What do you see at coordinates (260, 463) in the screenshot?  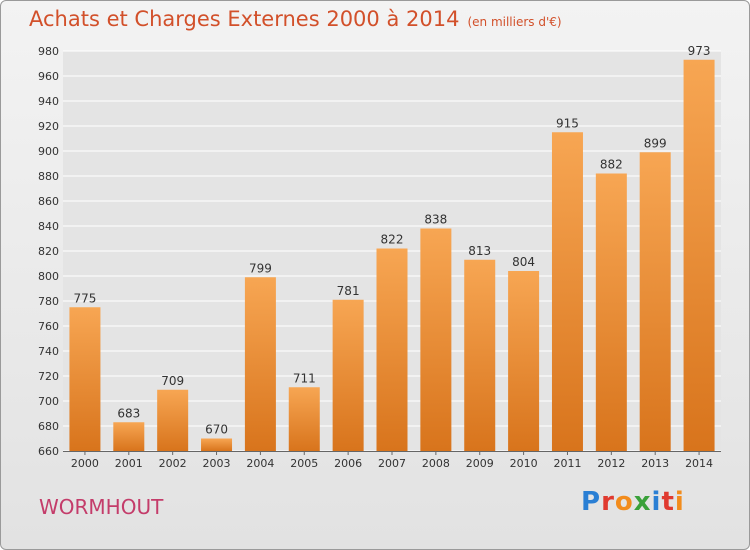 I see `x-tick-label: 2004` at bounding box center [260, 463].